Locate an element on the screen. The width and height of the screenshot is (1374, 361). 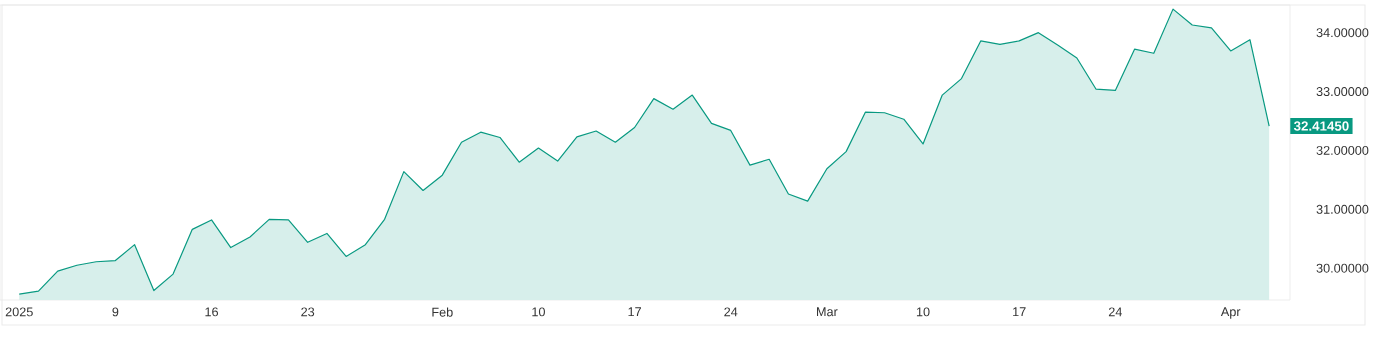
y-tick-label: 31.00000 is located at coordinates (1342, 209).